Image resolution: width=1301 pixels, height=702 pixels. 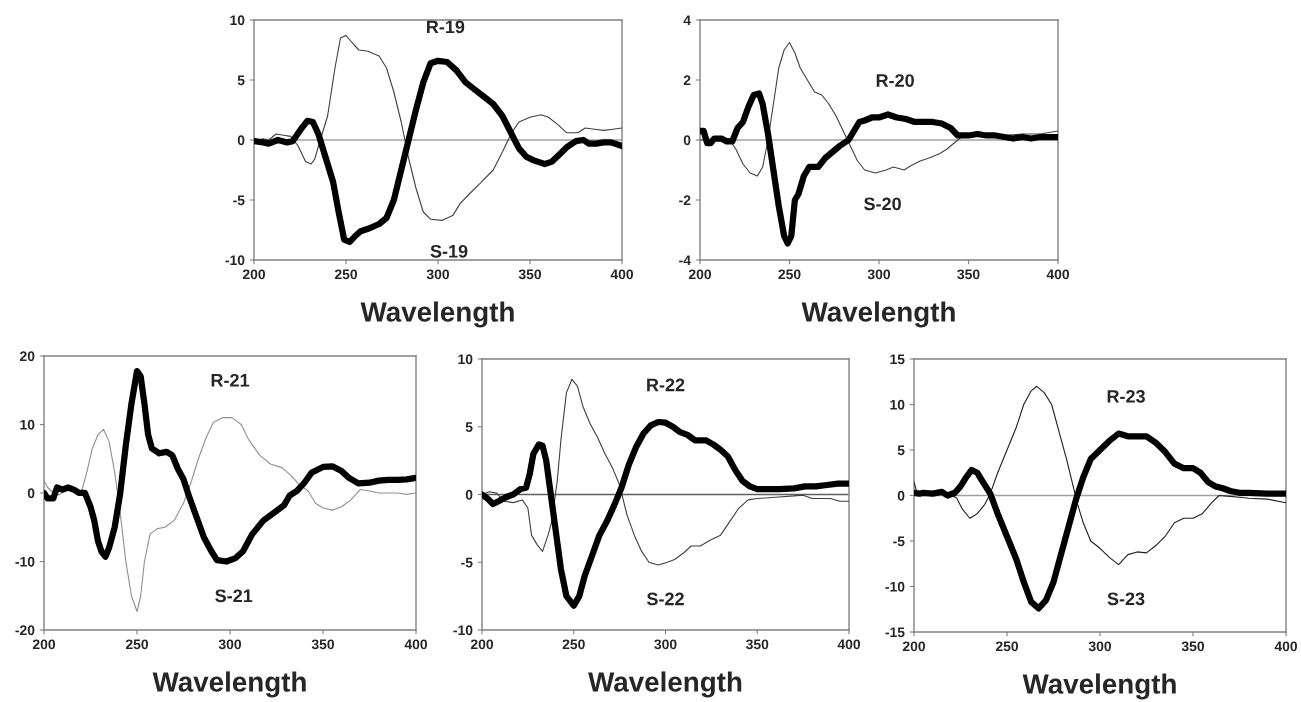 What do you see at coordinates (882, 204) in the screenshot?
I see `series-label: S-20` at bounding box center [882, 204].